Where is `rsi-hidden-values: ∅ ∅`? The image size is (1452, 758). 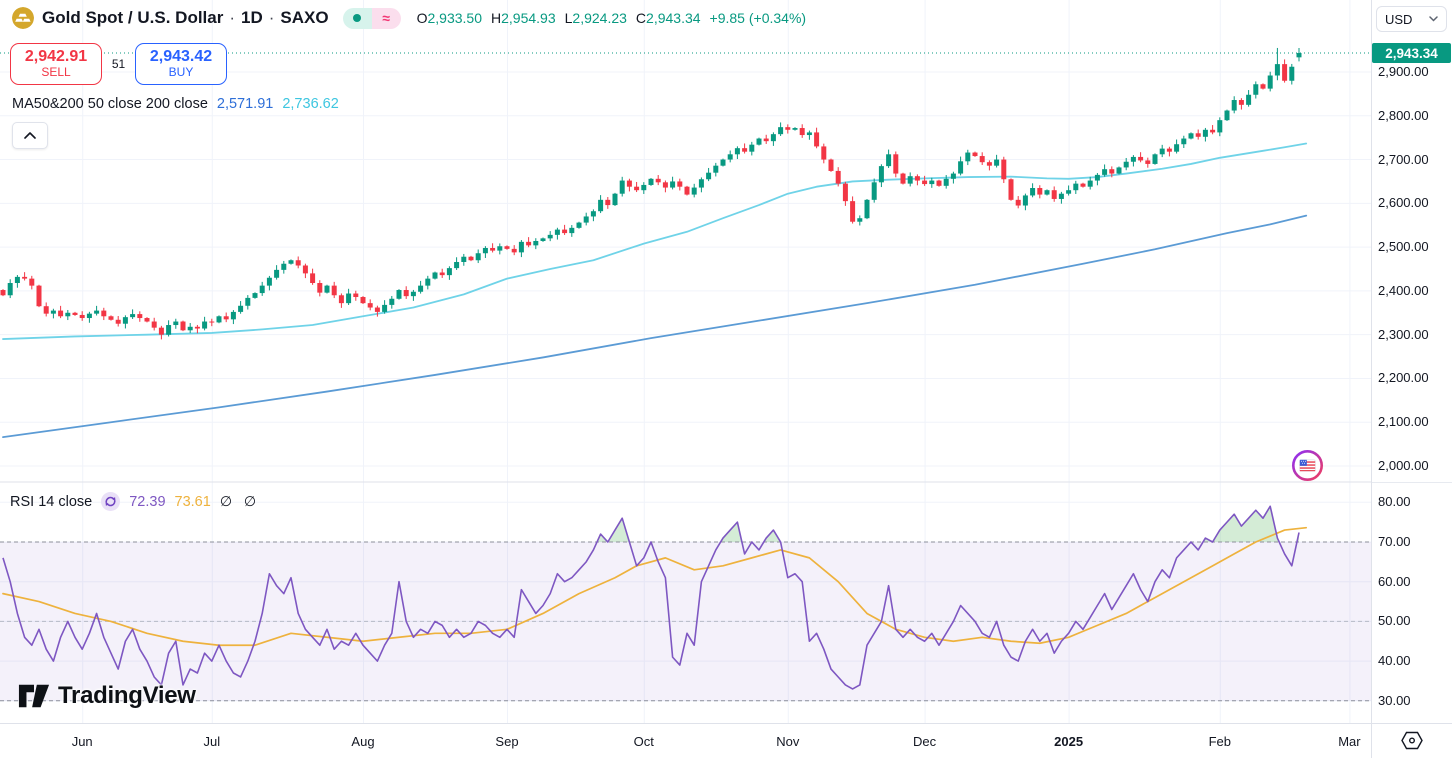 rsi-hidden-values: ∅ ∅ is located at coordinates (240, 501).